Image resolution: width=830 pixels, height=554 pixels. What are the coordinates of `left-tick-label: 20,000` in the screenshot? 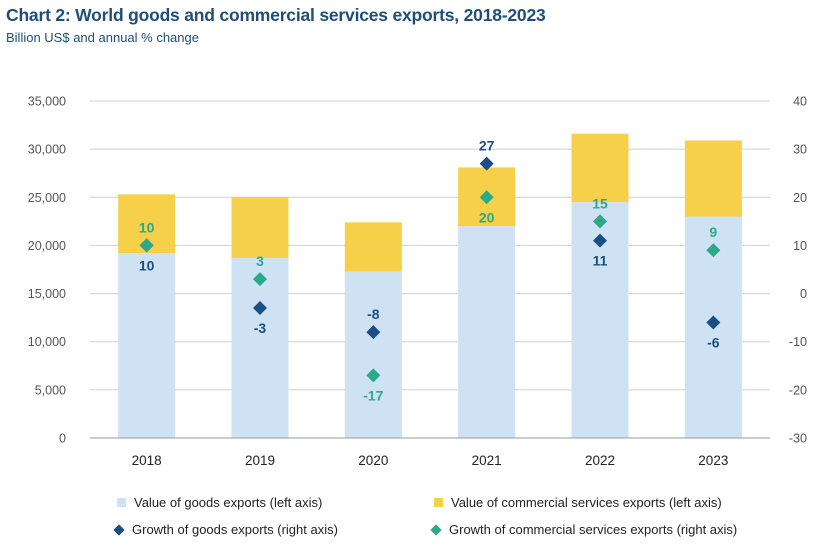 It's located at (47, 246).